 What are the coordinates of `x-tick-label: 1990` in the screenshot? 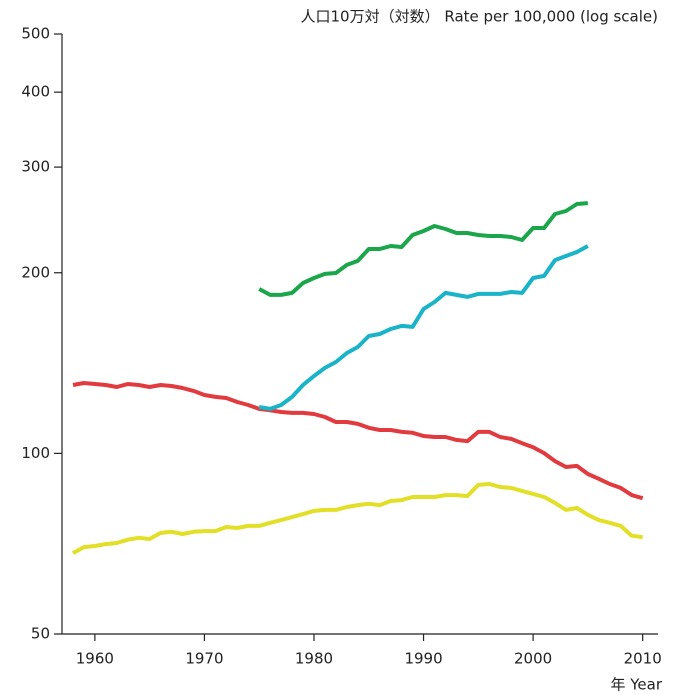 It's located at (423, 659).